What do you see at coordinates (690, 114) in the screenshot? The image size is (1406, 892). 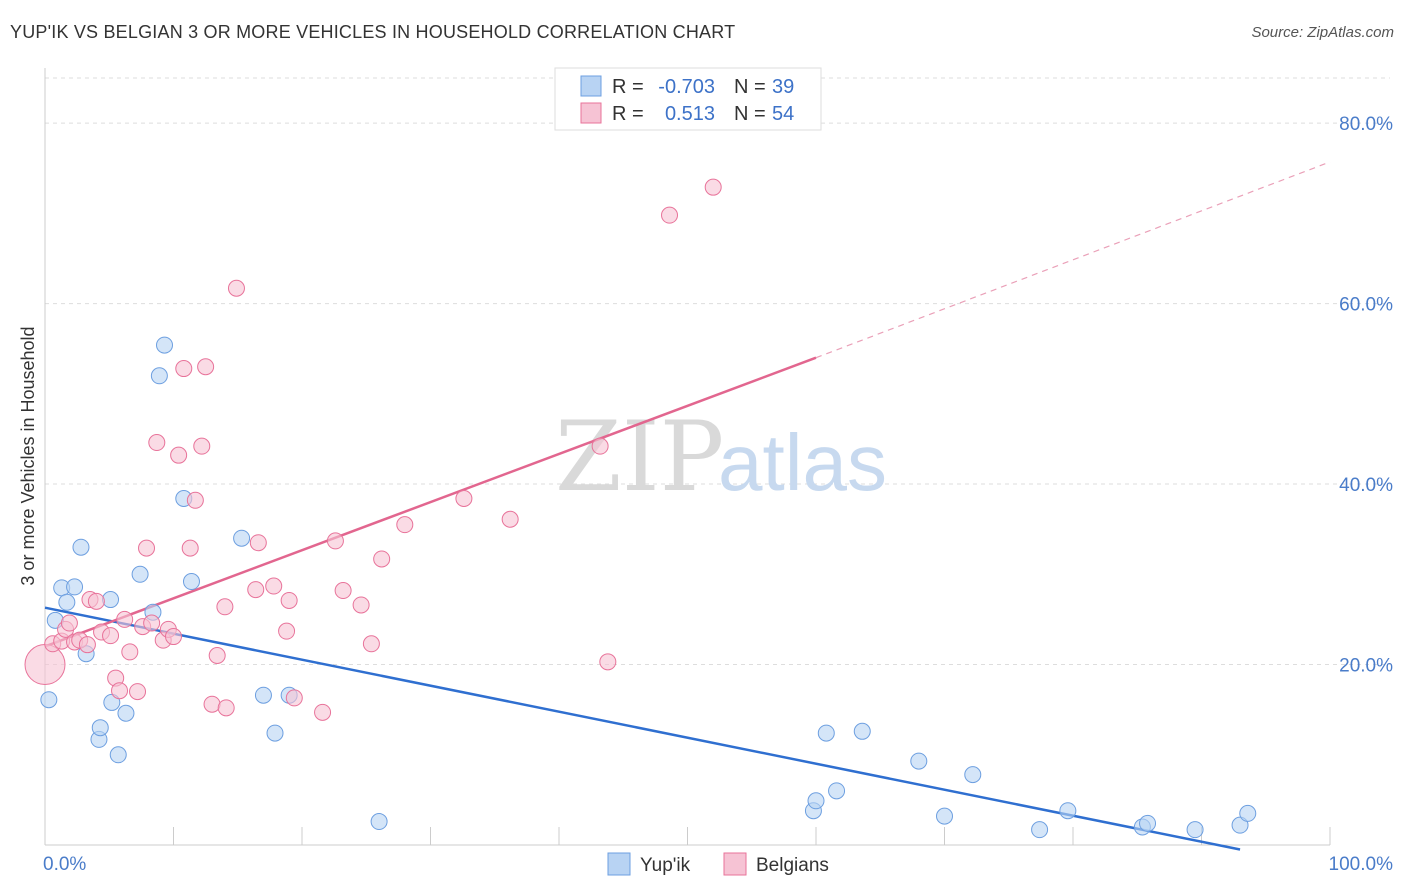 I see `legend-r-value-1: 0.513` at bounding box center [690, 114].